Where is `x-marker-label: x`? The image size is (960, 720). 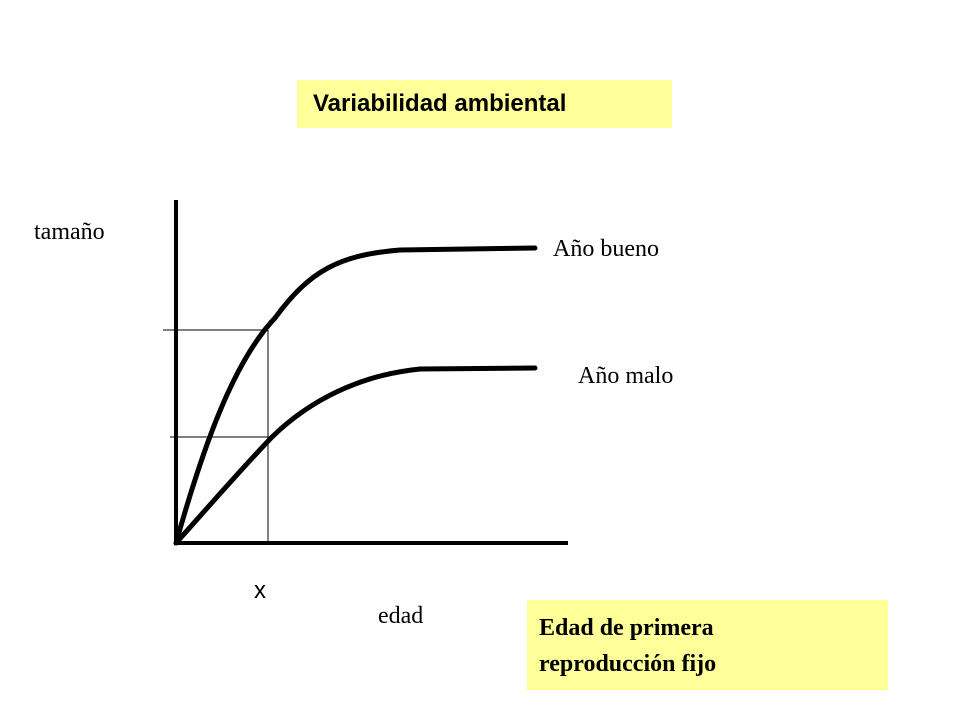 x-marker-label: x is located at coordinates (260, 590).